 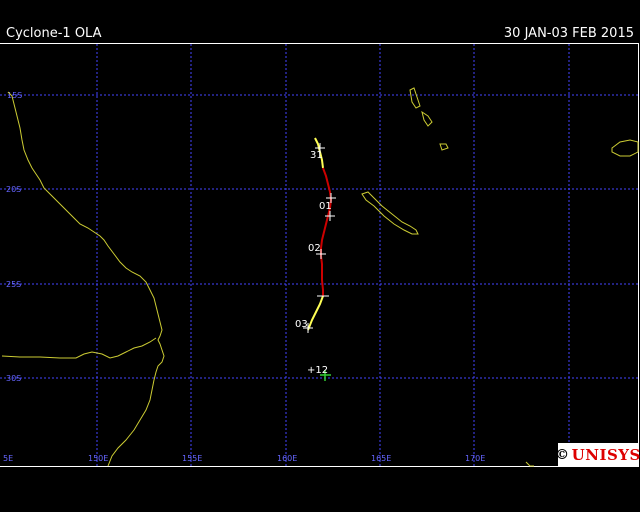 What do you see at coordinates (314, 248) in the screenshot?
I see `track-label-02: 02` at bounding box center [314, 248].